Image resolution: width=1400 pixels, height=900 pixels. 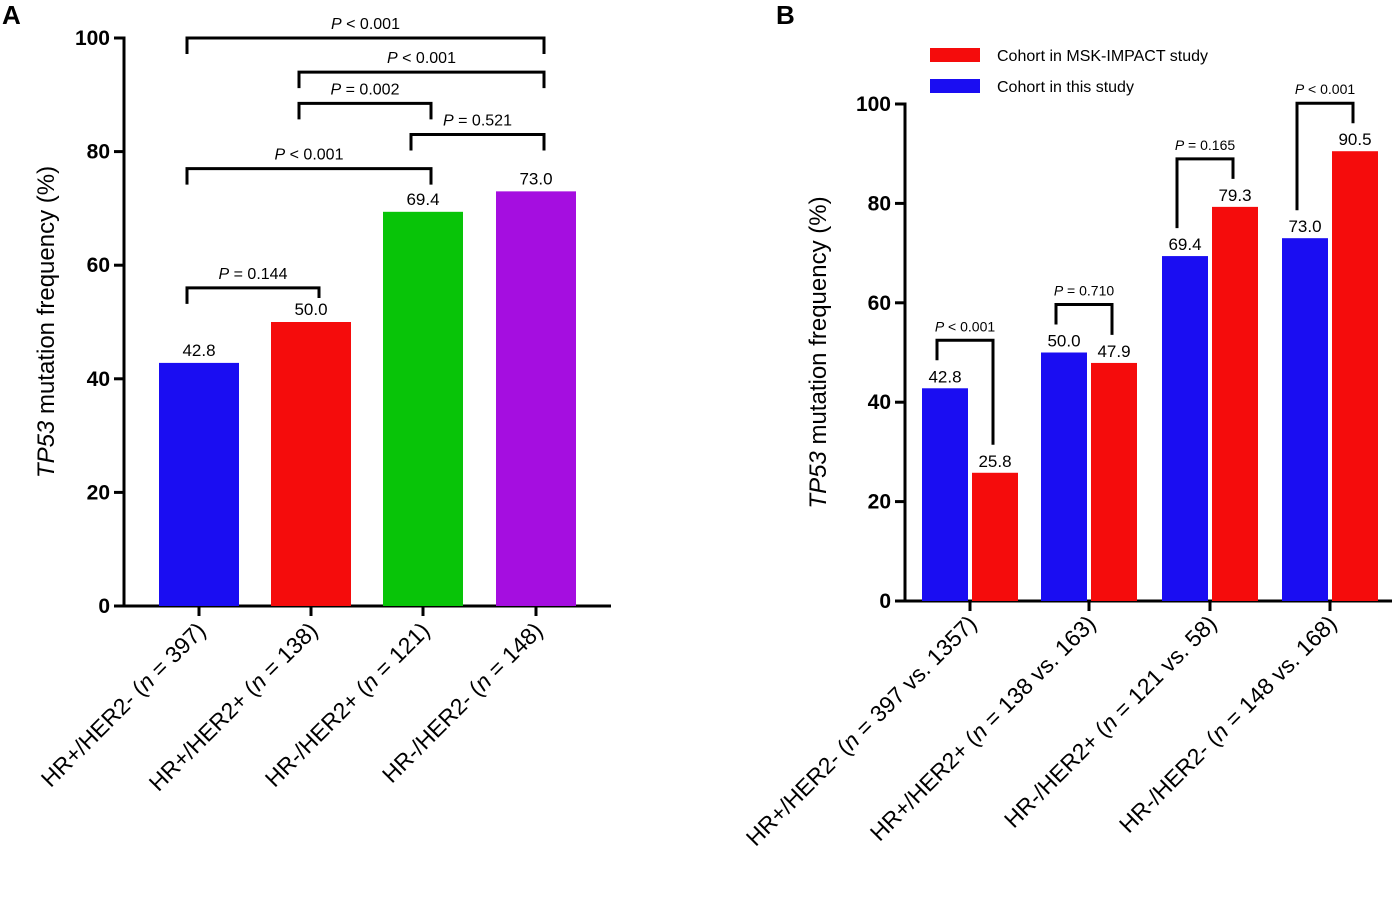 I want to click on panel-b-category-label-part: HR-/HER2+ (, so click(x=1056, y=775).